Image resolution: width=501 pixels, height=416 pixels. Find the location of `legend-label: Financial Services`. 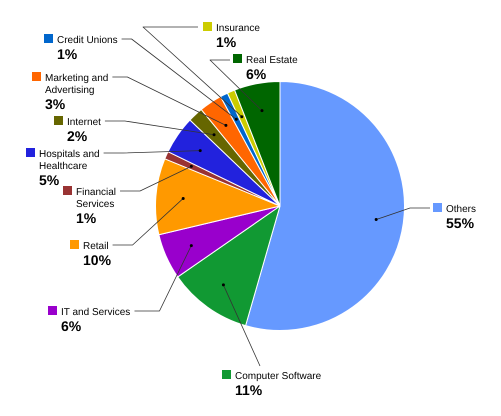

legend-label: Financial Services is located at coordinates (96, 198).